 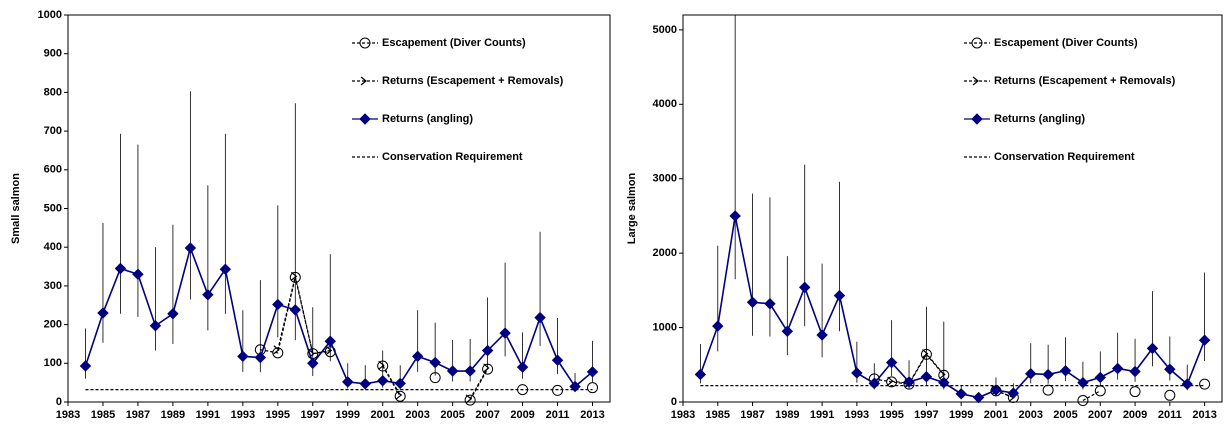 What do you see at coordinates (53, 208) in the screenshot?
I see `y-tick-label: 500` at bounding box center [53, 208].